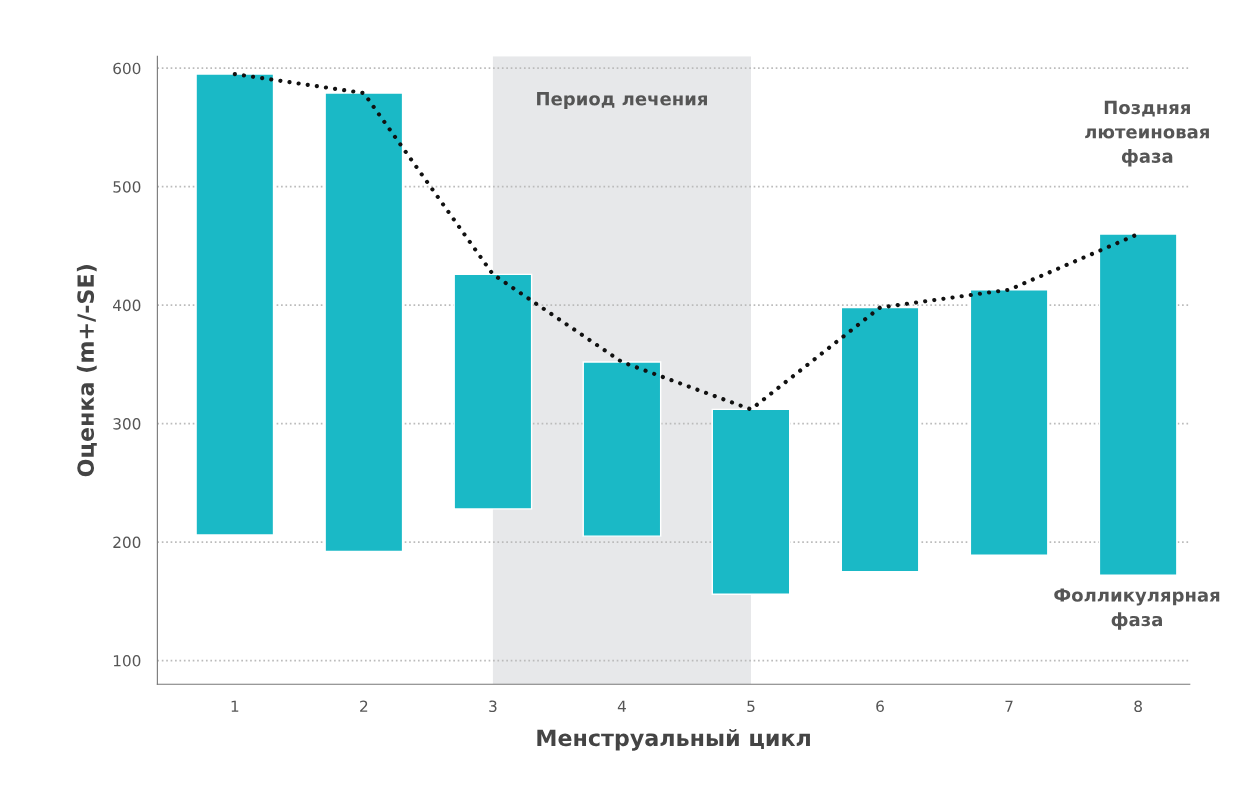 Image resolution: width=1259 pixels, height=805 pixels. I want to click on y-tick-label: 400, so click(126, 305).